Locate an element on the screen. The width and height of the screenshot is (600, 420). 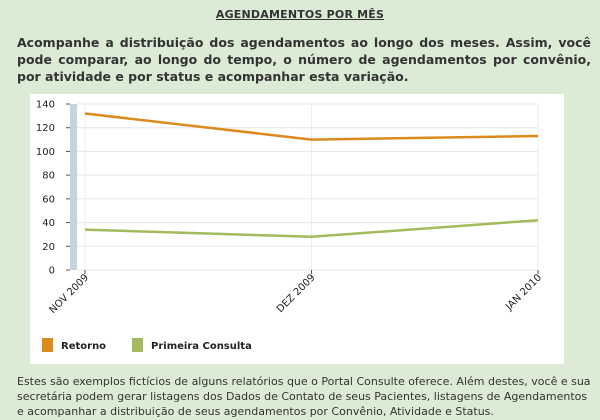
legend-label: Primeira Consulta is located at coordinates (201, 346).